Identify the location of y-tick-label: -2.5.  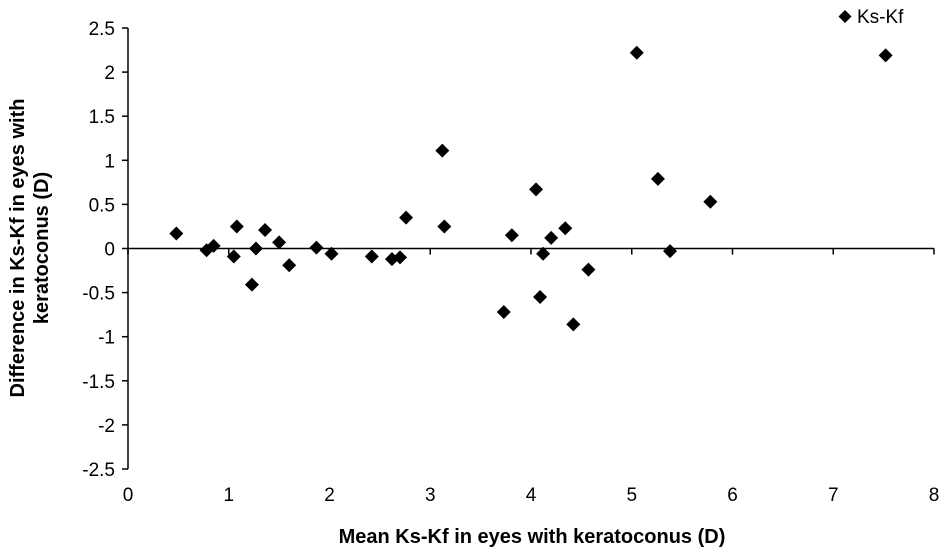
(98, 470).